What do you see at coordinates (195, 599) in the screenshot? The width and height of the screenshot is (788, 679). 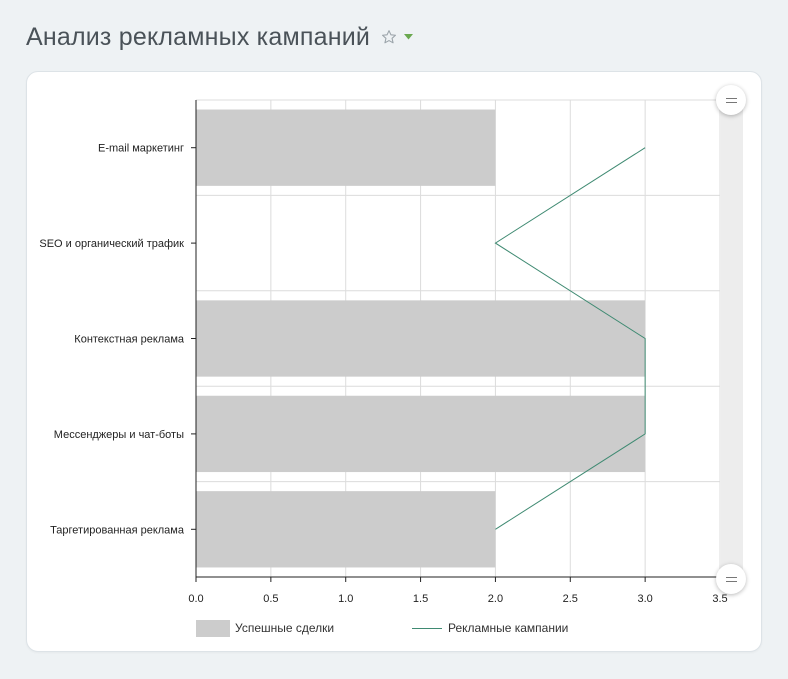 I see `x-tick-label: 0.0` at bounding box center [195, 599].